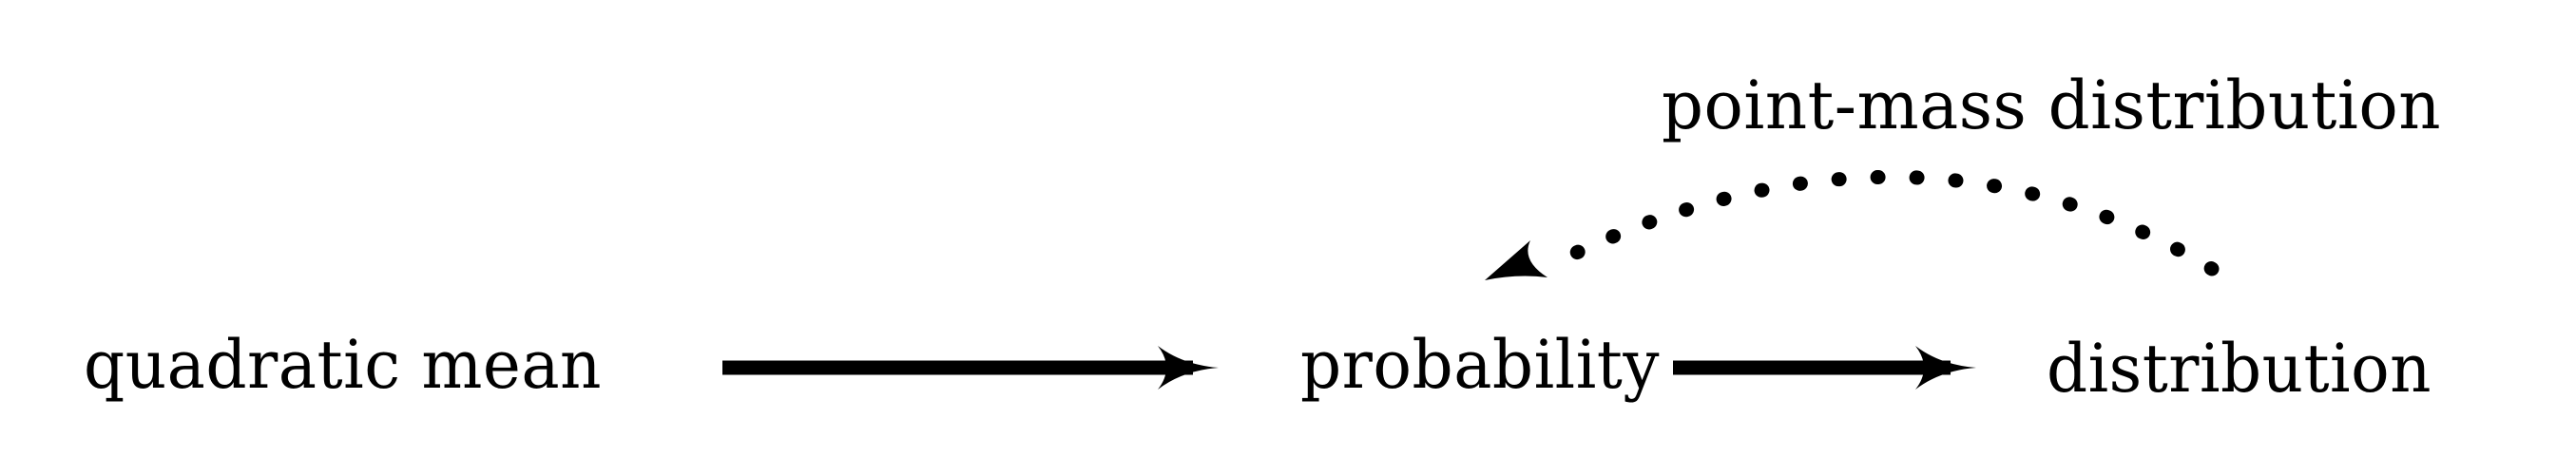 This screenshot has width=2576, height=457. Describe the element at coordinates (1824, 368) in the screenshot. I see `arrow-probability-to-distribution` at that location.